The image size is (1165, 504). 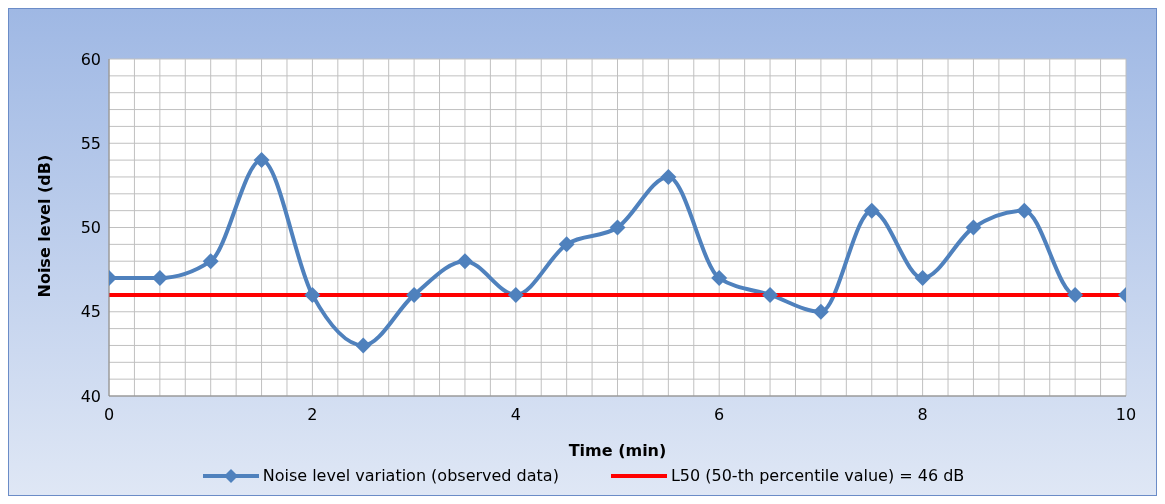 What do you see at coordinates (515, 414) in the screenshot?
I see `x-tick-label: 4` at bounding box center [515, 414].